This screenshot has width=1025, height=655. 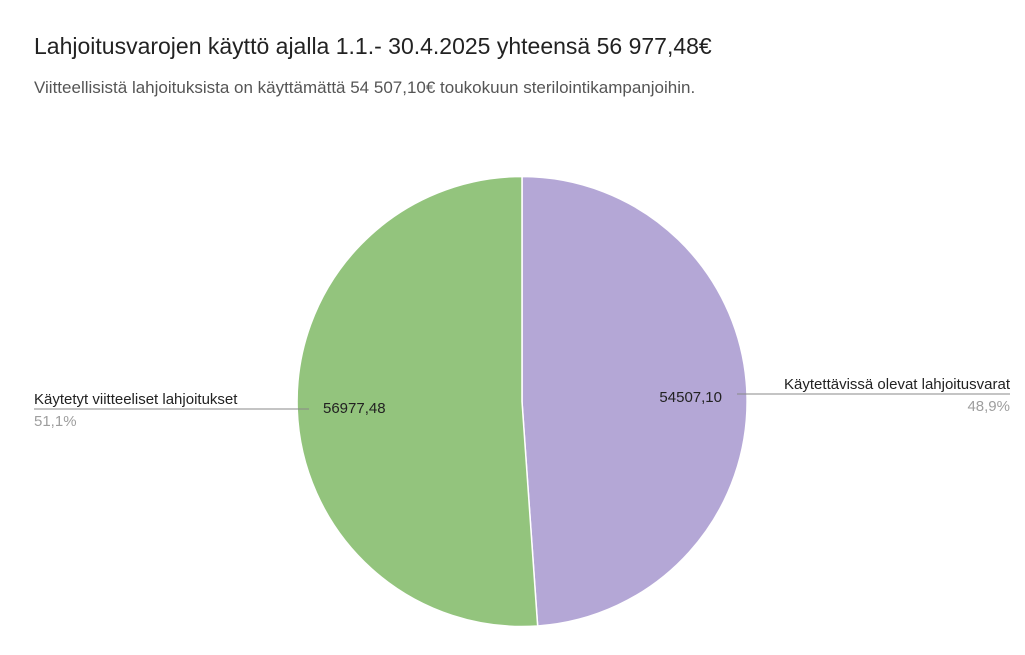 I want to click on slice-percent-label-1: 48,9%, so click(x=988, y=406).